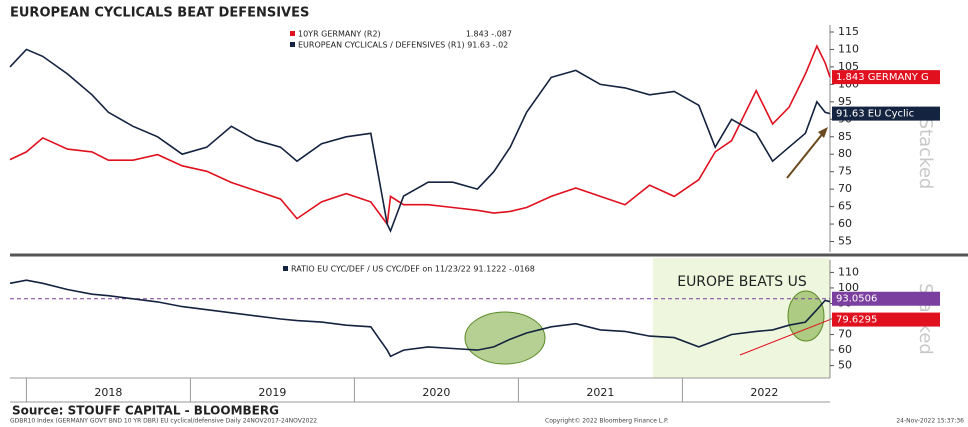 The height and width of the screenshot is (427, 968). Describe the element at coordinates (159, 13) in the screenshot. I see `chart-title: EUROPEAN CYCLICALS BEAT DEFENSIVES` at that location.